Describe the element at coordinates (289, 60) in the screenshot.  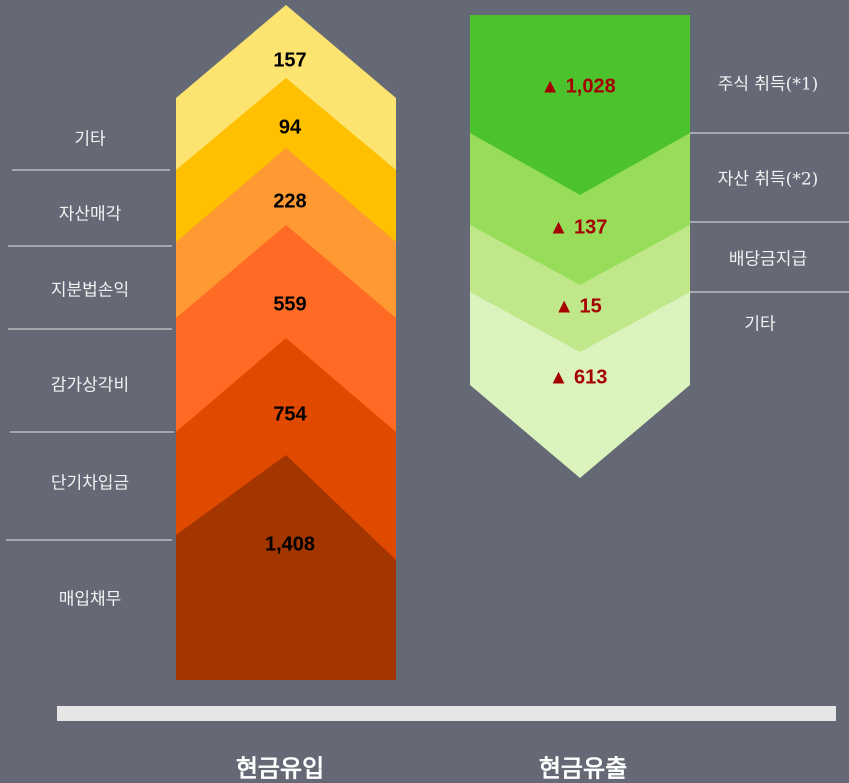
I see `inflow-value: 157` at that location.